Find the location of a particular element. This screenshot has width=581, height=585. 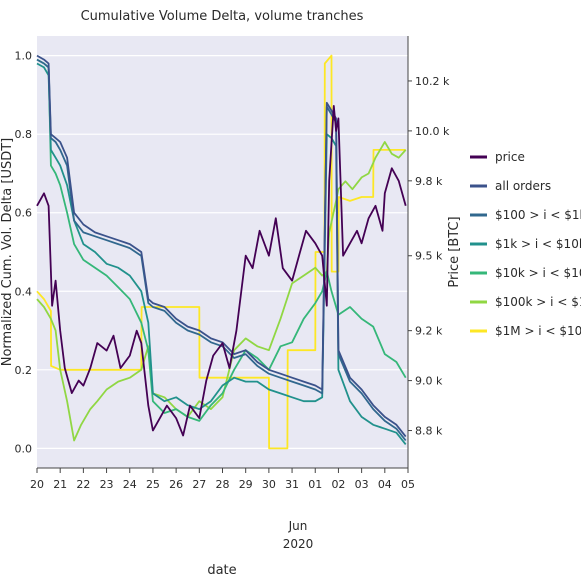

legend-label: $100k > i < $1M is located at coordinates (538, 302).